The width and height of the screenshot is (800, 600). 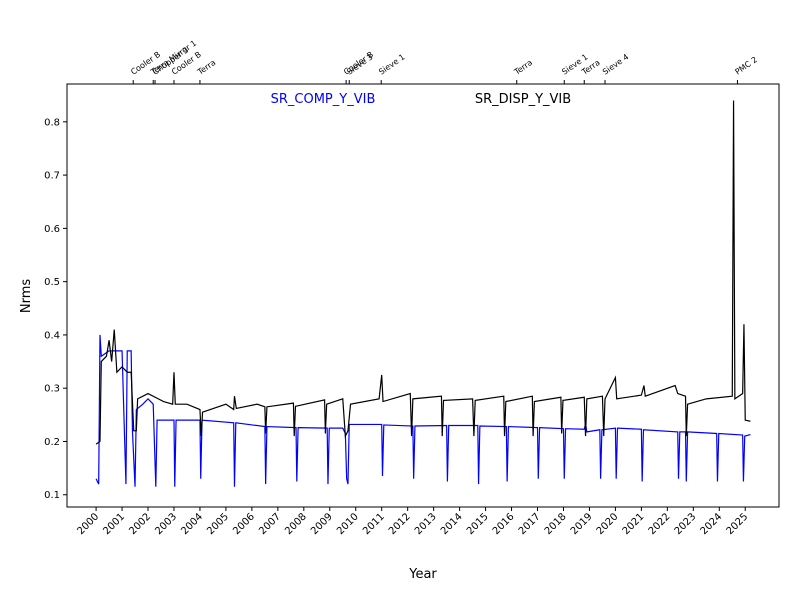 What do you see at coordinates (52, 122) in the screenshot?
I see `y-tick-label: 0.8` at bounding box center [52, 122].